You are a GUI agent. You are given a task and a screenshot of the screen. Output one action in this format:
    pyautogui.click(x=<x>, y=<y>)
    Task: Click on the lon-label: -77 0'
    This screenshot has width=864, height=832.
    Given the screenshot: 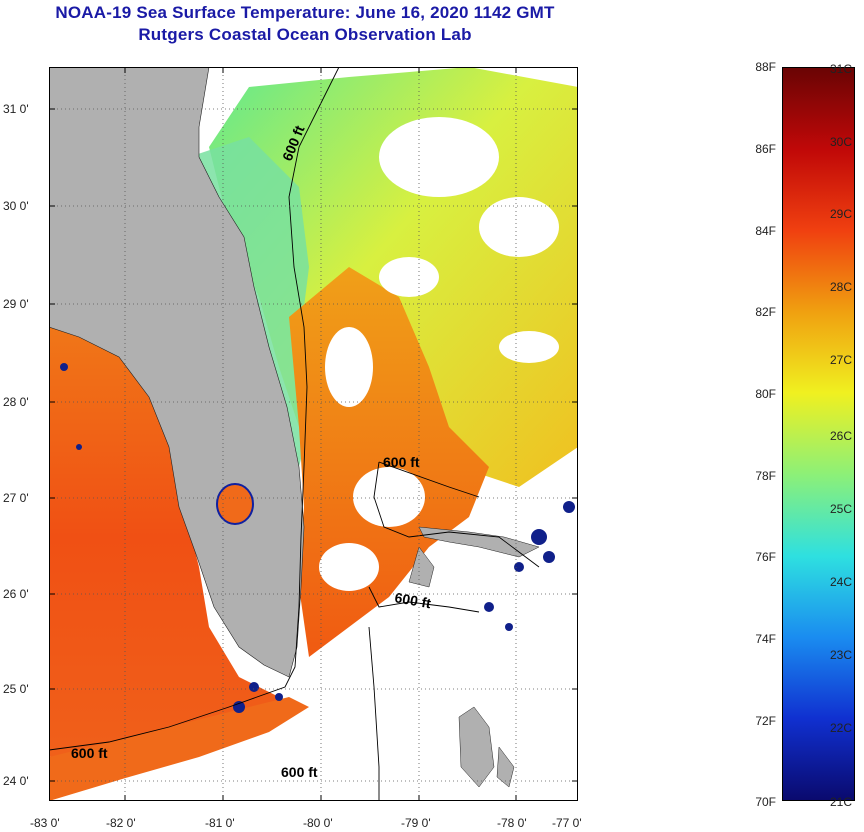 What is the action you would take?
    pyautogui.click(x=567, y=823)
    